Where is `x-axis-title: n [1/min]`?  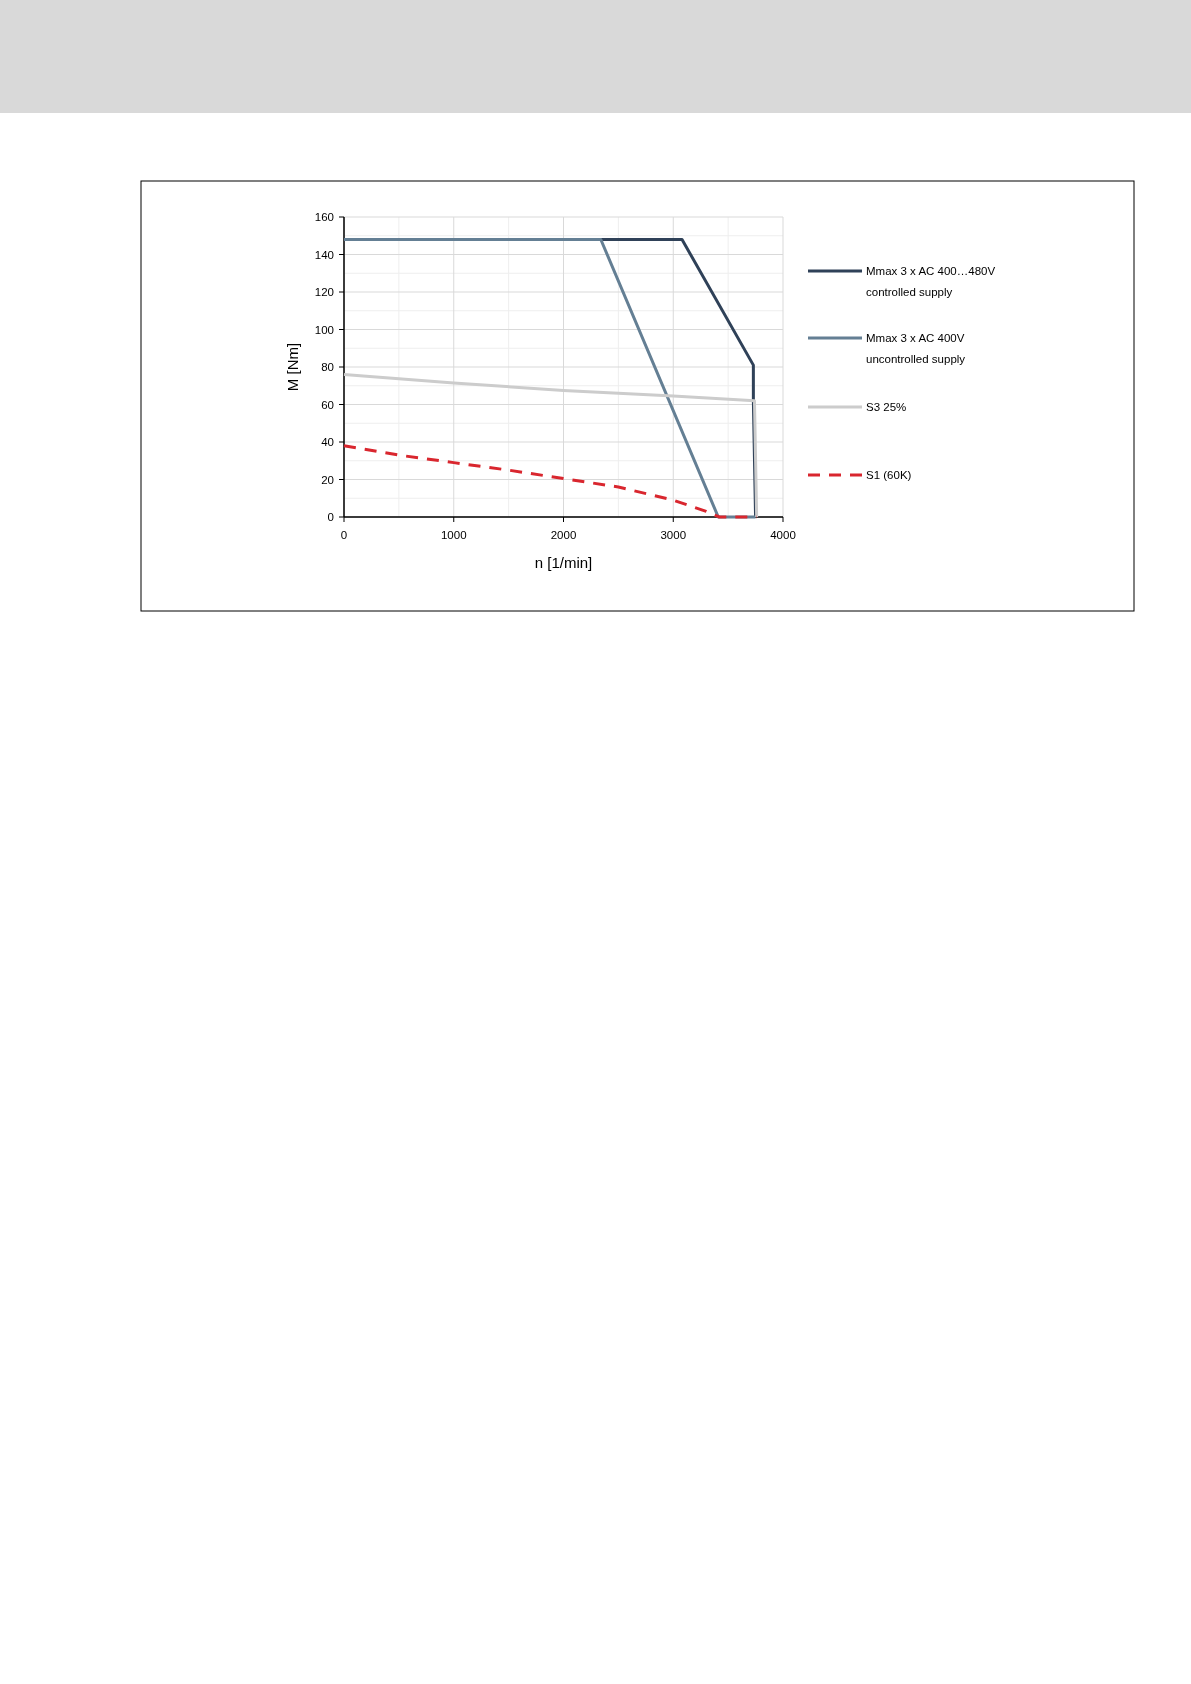 x-axis-title: n [1/min] is located at coordinates (563, 562).